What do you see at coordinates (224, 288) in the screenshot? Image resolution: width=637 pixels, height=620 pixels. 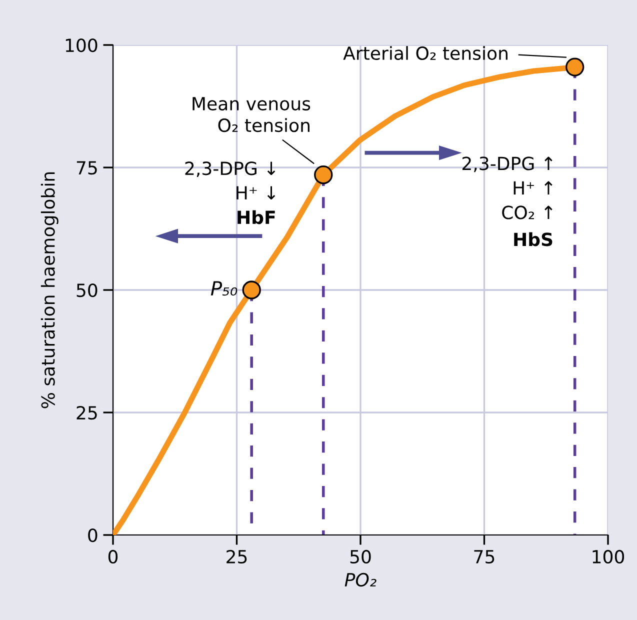 I see `annotation: P₅₀` at bounding box center [224, 288].